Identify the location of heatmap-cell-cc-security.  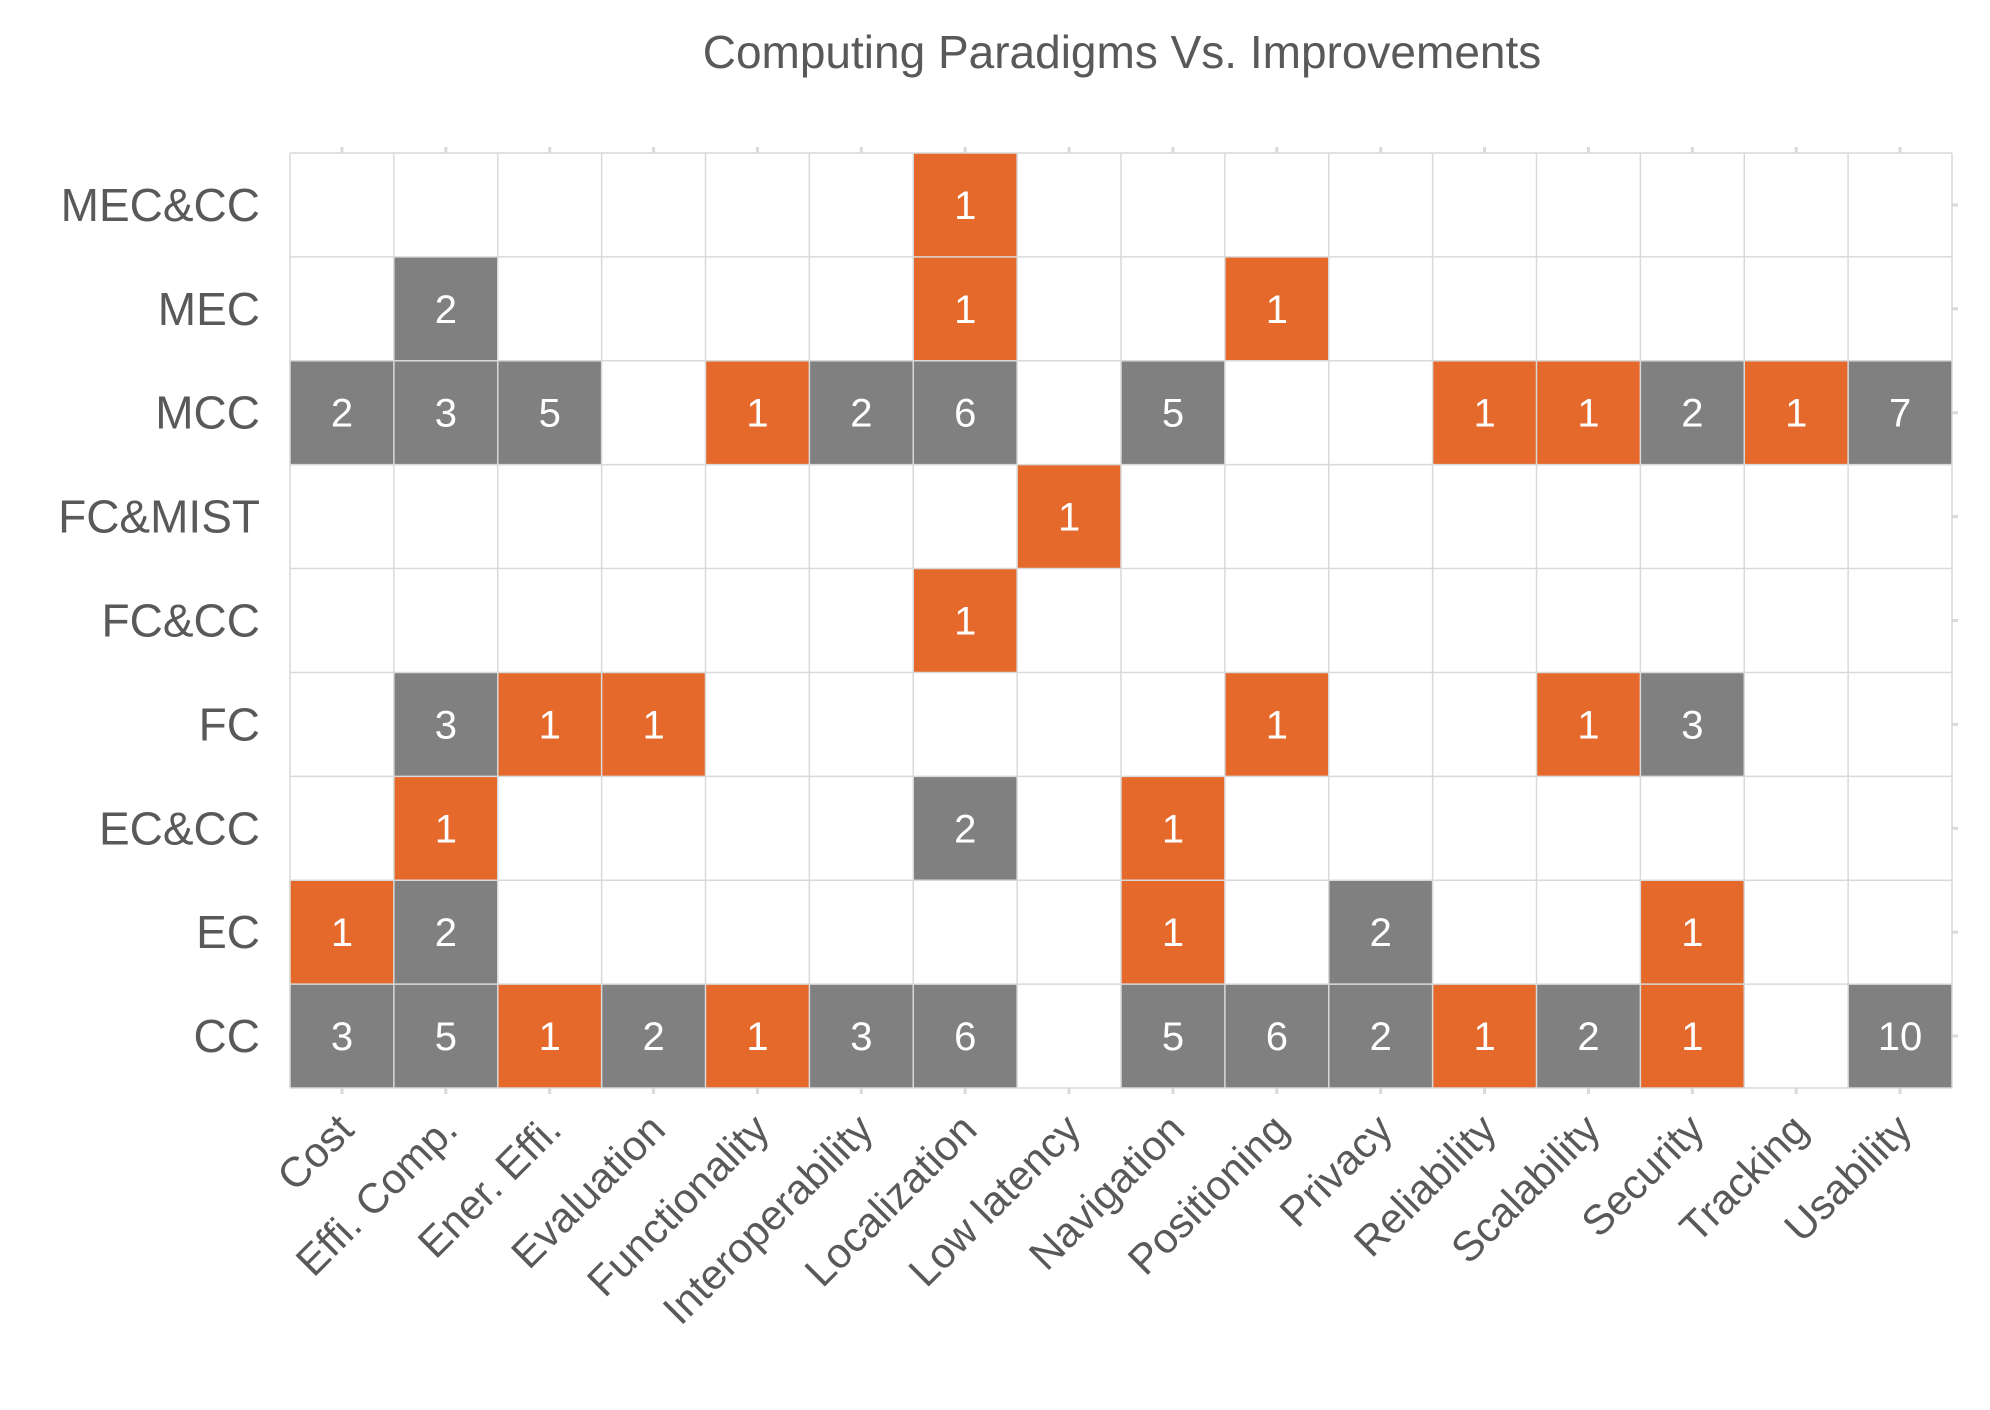
(1692, 1036).